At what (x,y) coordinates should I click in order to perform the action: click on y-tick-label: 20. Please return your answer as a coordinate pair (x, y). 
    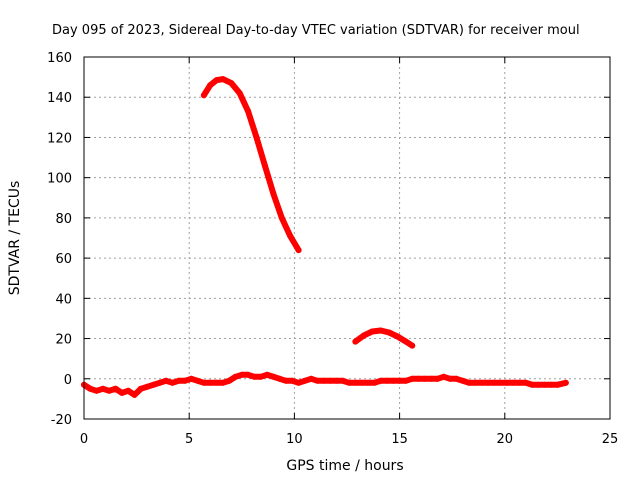
    Looking at the image, I should click on (63, 340).